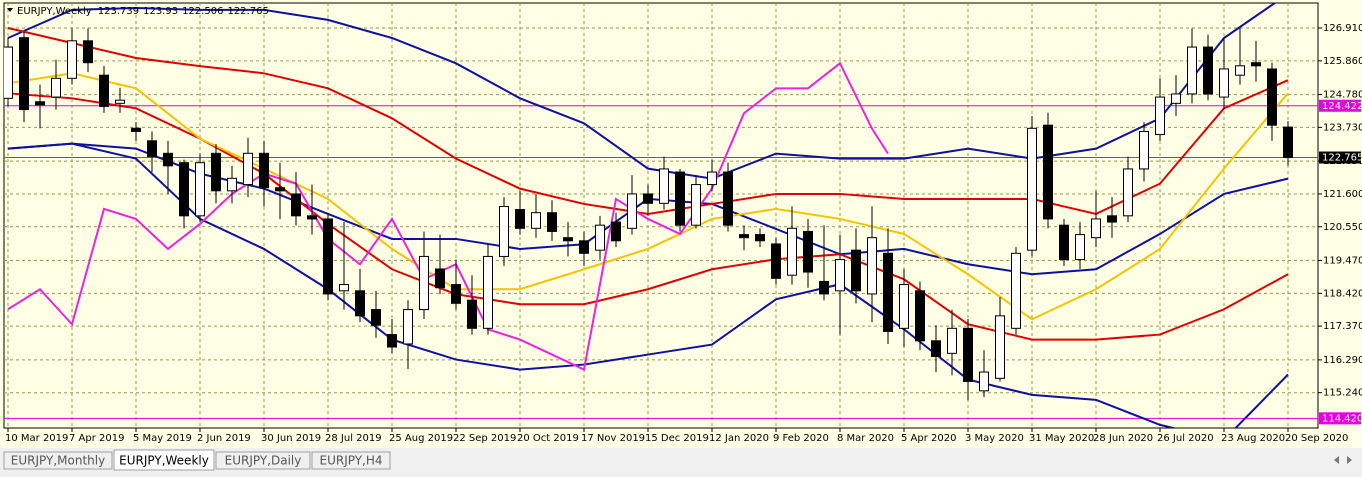 The height and width of the screenshot is (477, 1362). Describe the element at coordinates (739, 438) in the screenshot. I see `x-tick-label: 12 Jan 2020` at that location.